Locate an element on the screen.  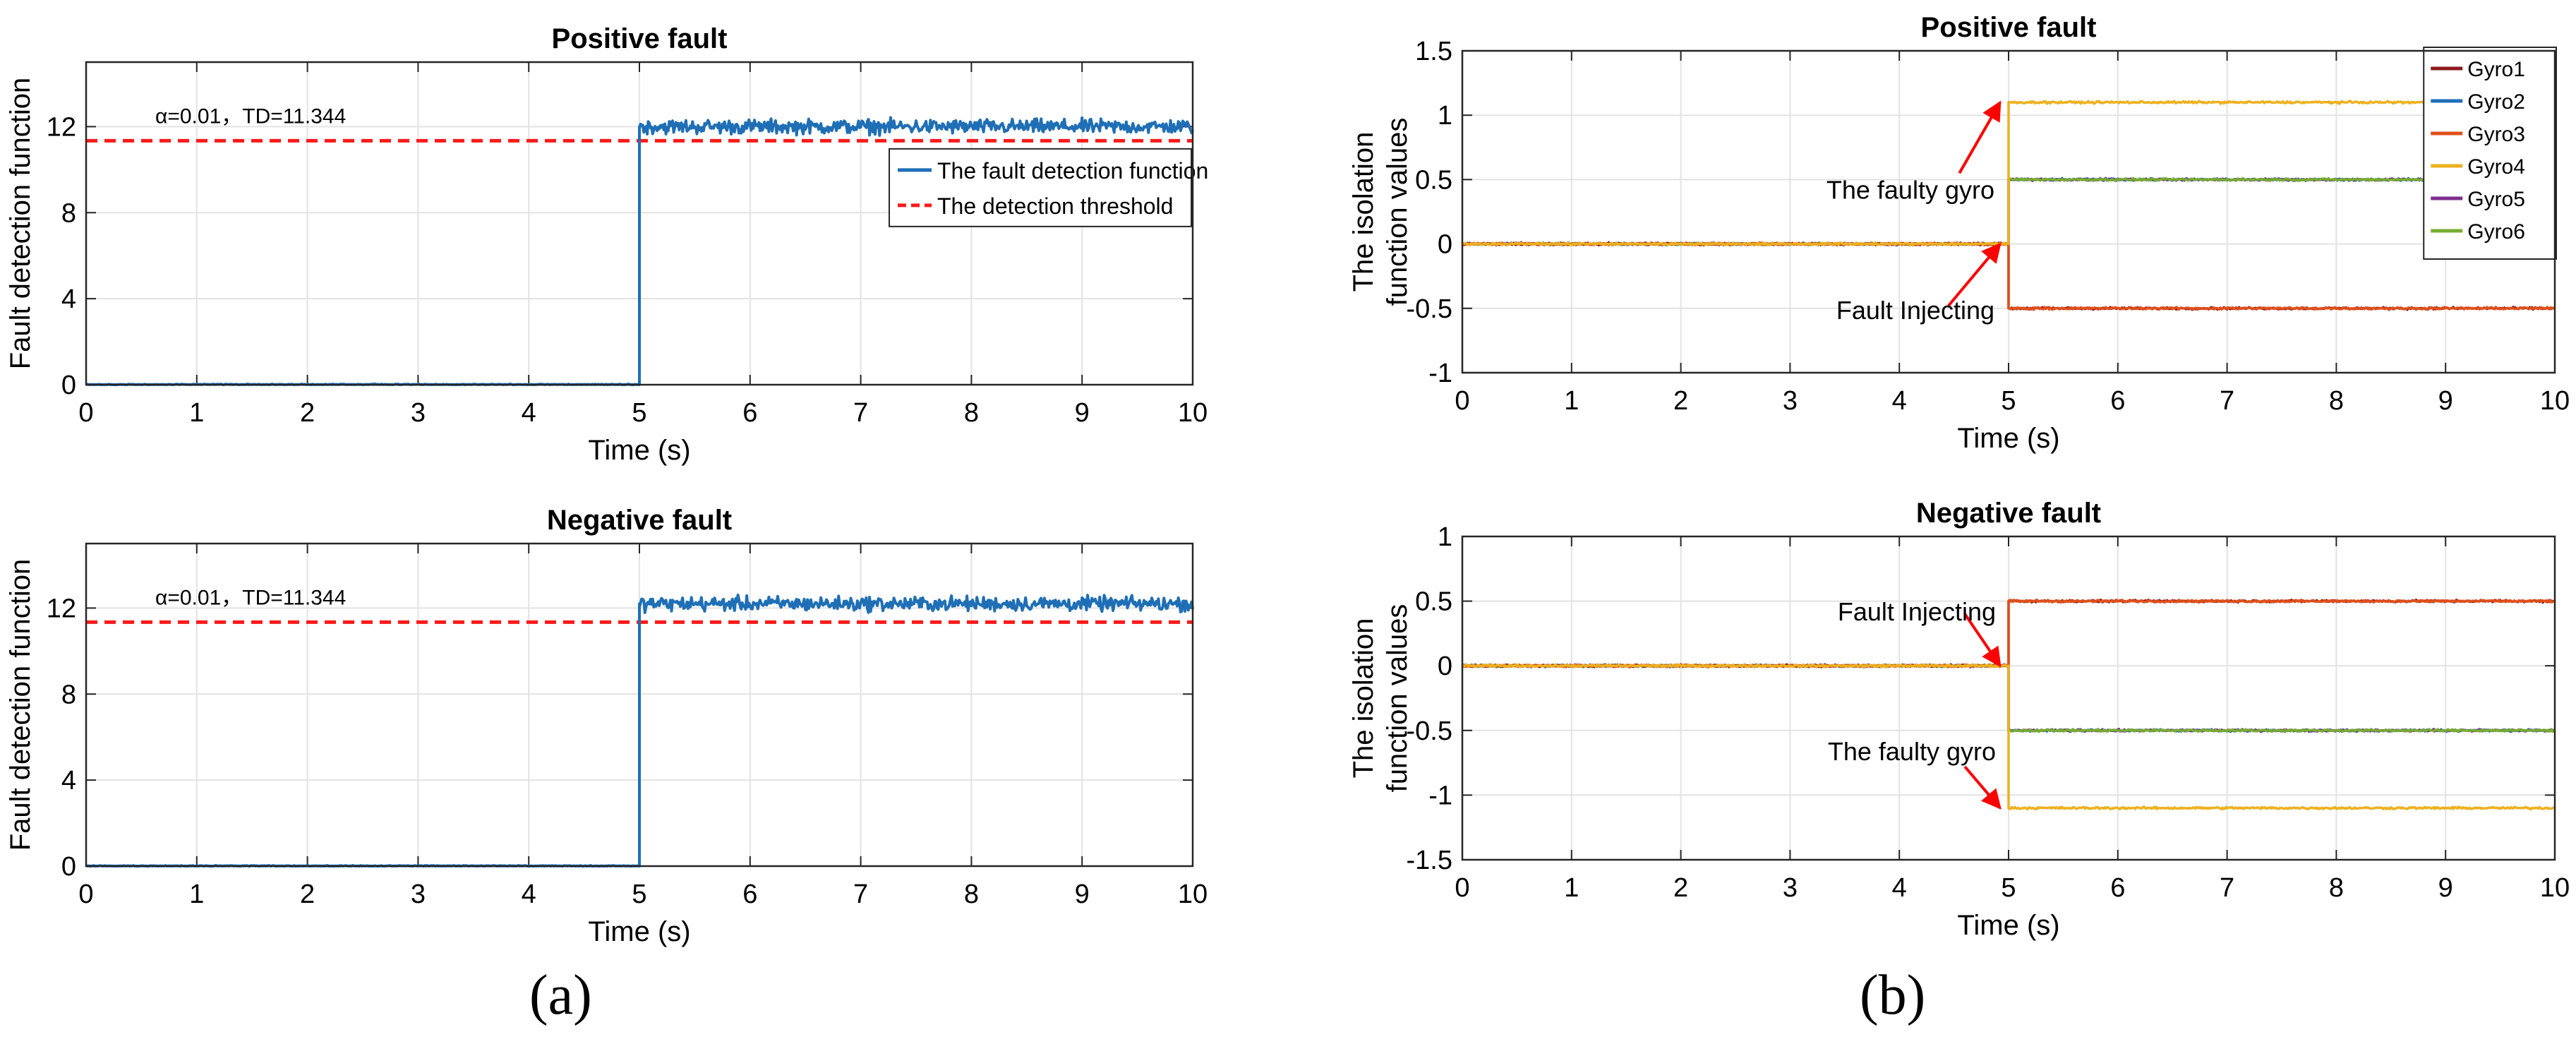
legend-label-detection: The fault detection function is located at coordinates (1072, 171).